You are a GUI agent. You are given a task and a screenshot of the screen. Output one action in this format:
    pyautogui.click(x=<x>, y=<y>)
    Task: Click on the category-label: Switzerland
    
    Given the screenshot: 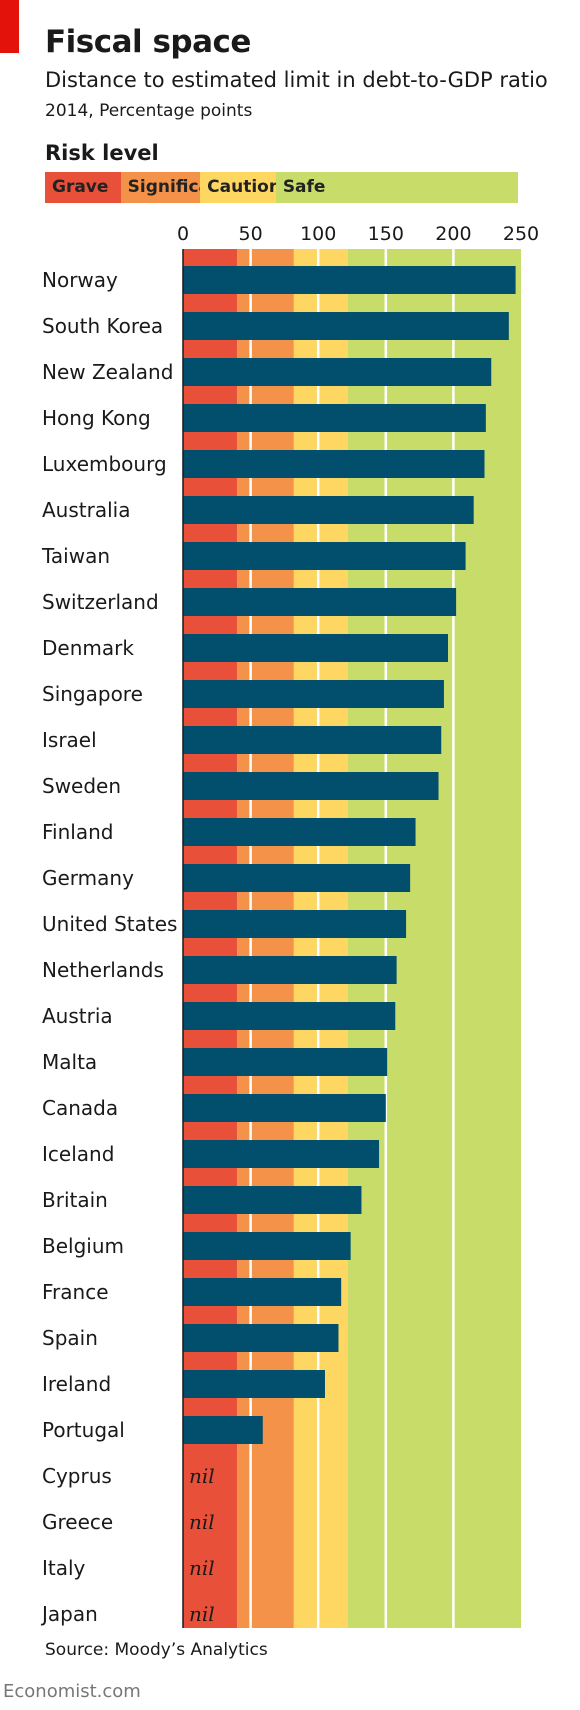 What is the action you would take?
    pyautogui.click(x=100, y=602)
    